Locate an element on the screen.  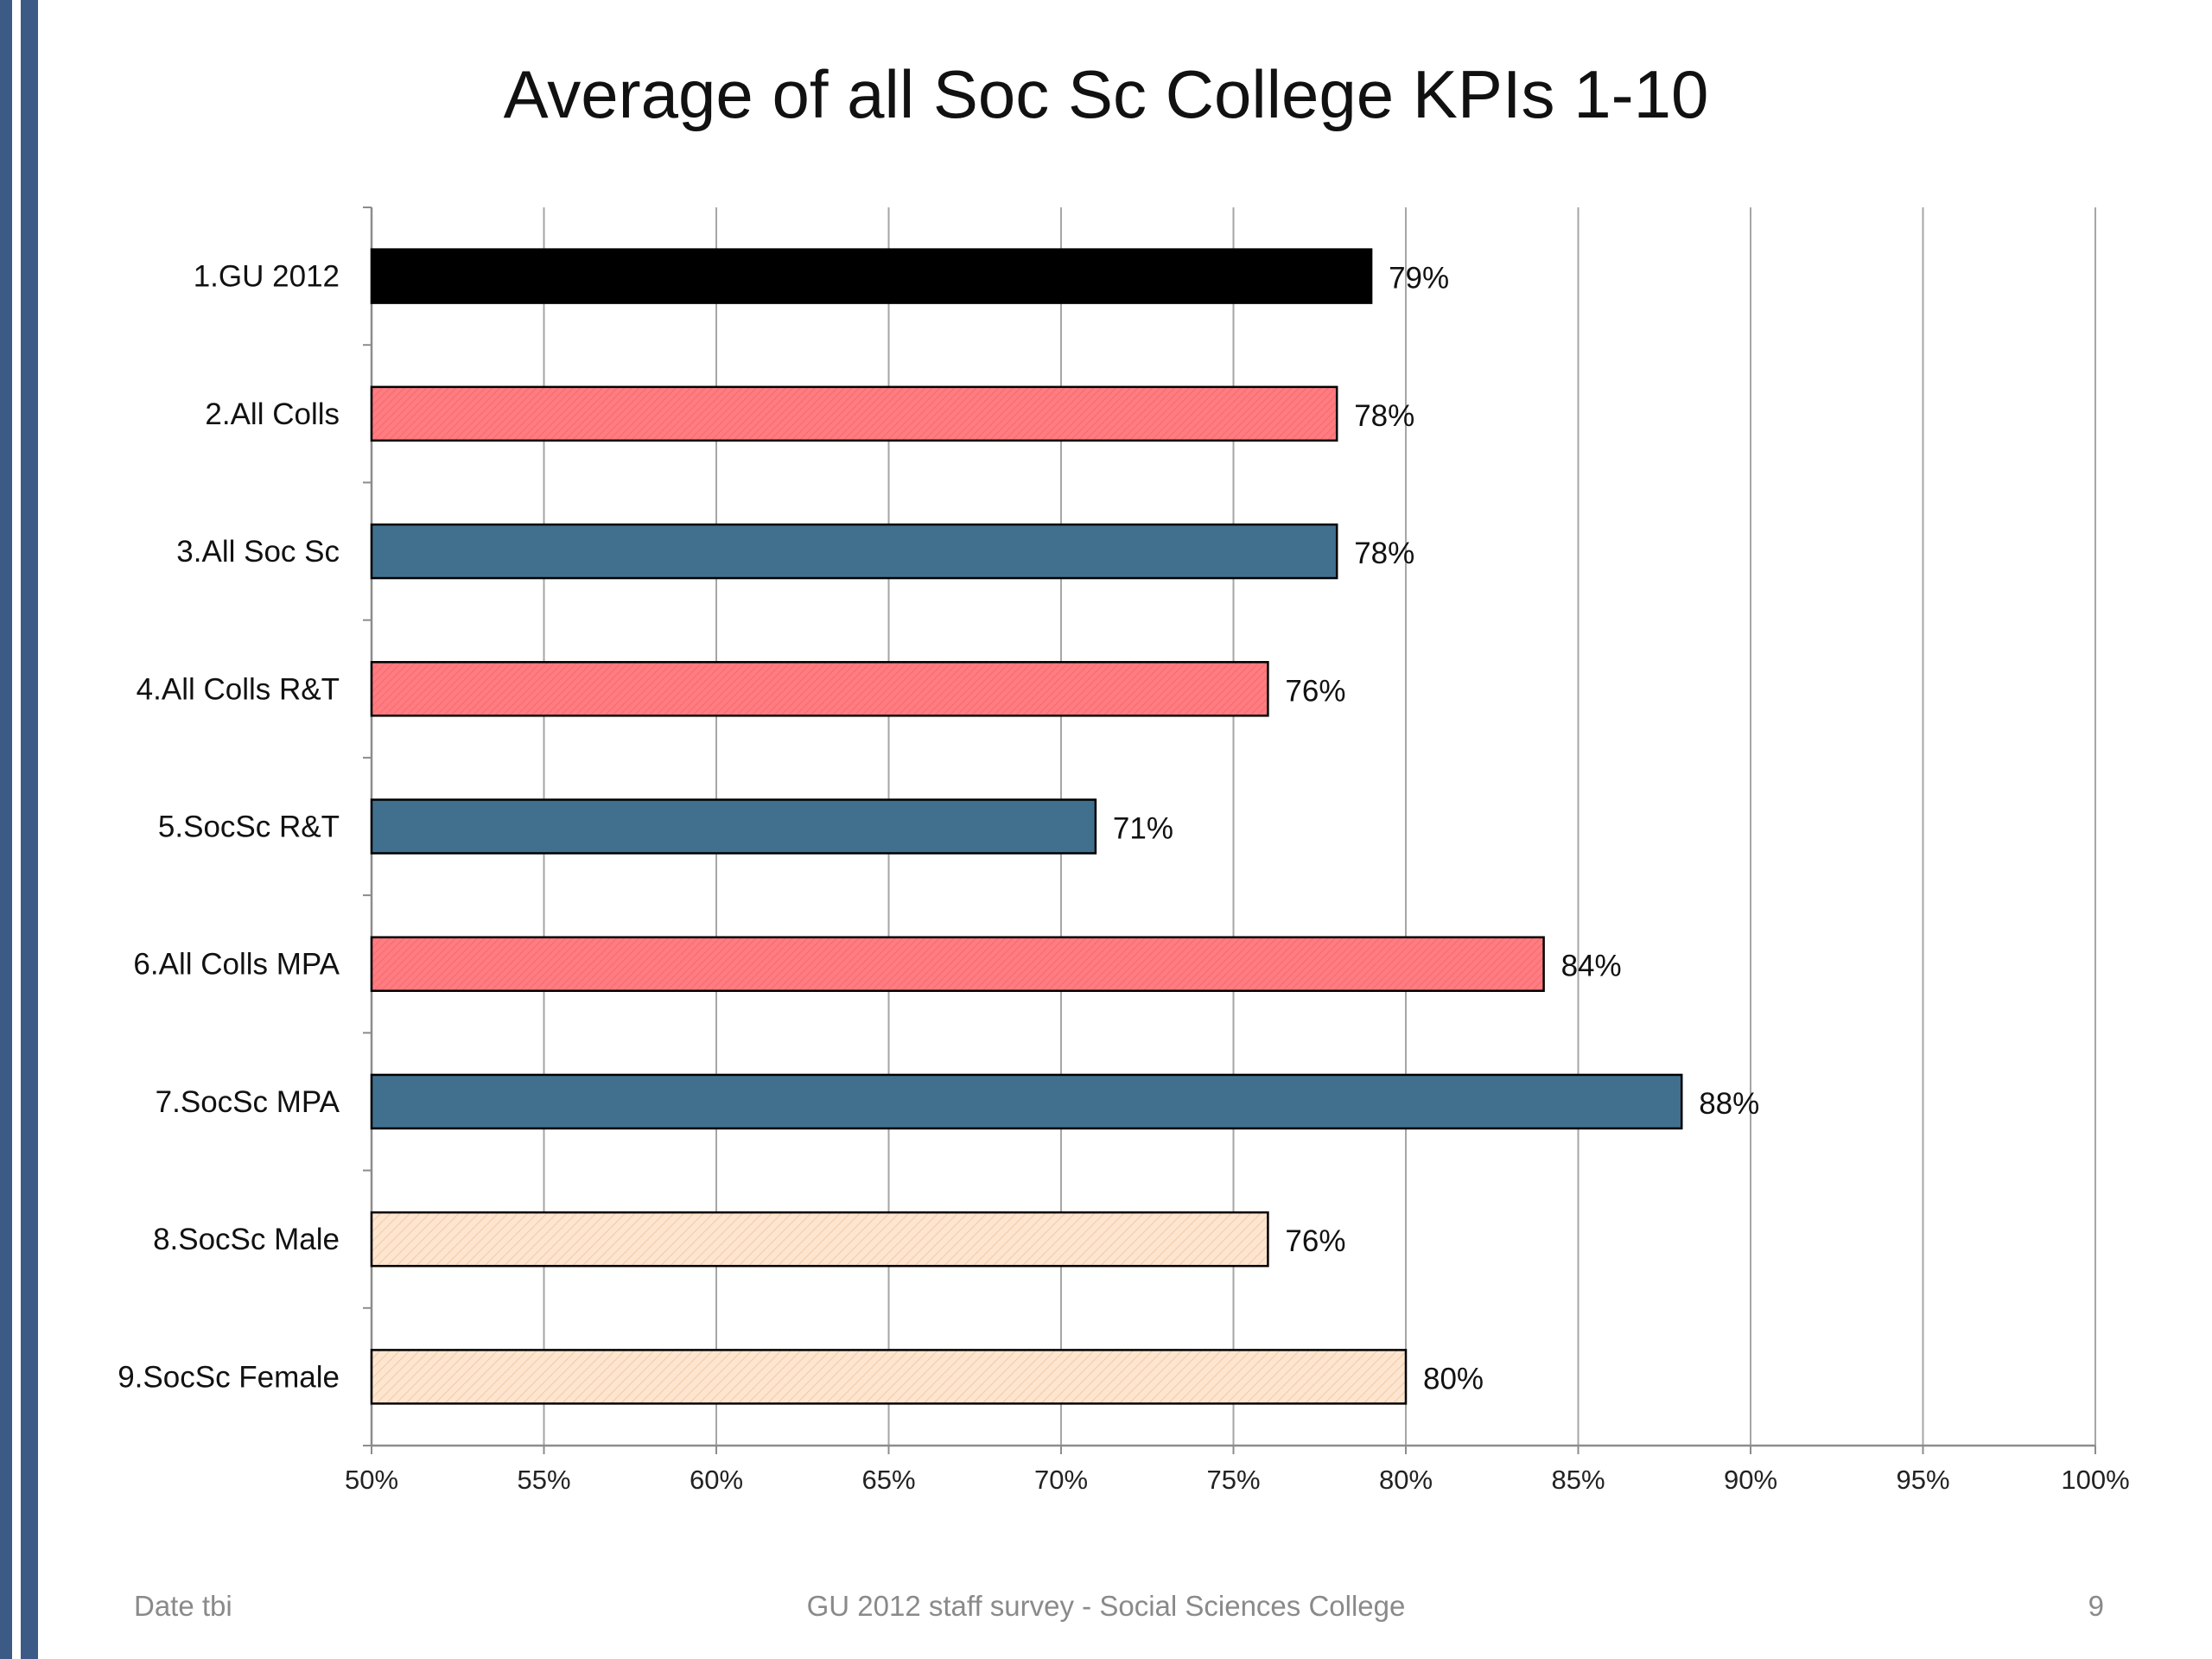
category-label: 3.All Soc Sc is located at coordinates (258, 552).